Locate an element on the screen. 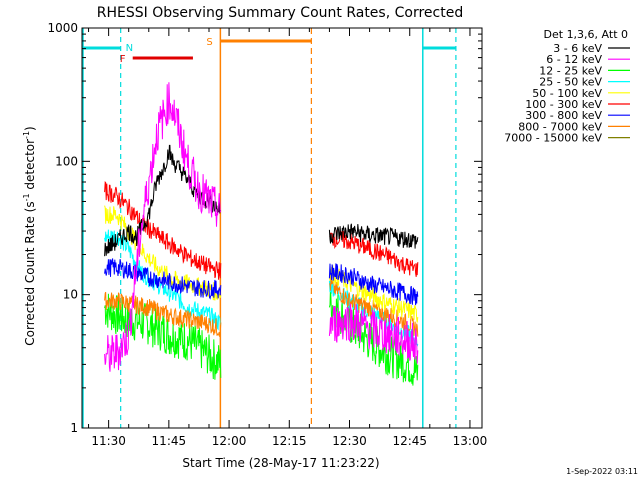 The width and height of the screenshot is (640, 480). x-tick-label-6: 13:00 is located at coordinates (470, 441).